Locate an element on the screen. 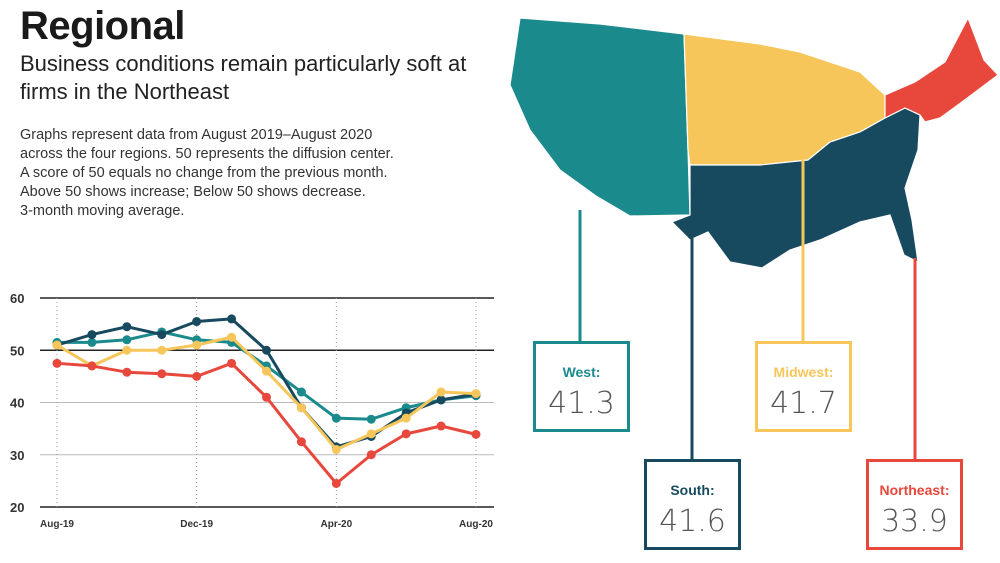 This screenshot has height=563, width=1000. south-region-map is located at coordinates (795, 188).